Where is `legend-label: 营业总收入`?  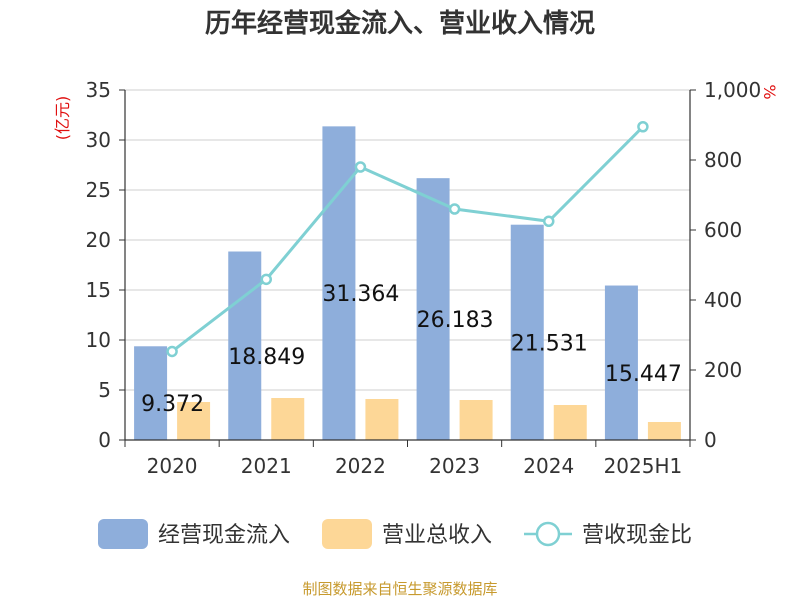
legend-label: 营业总收入 is located at coordinates (437, 535).